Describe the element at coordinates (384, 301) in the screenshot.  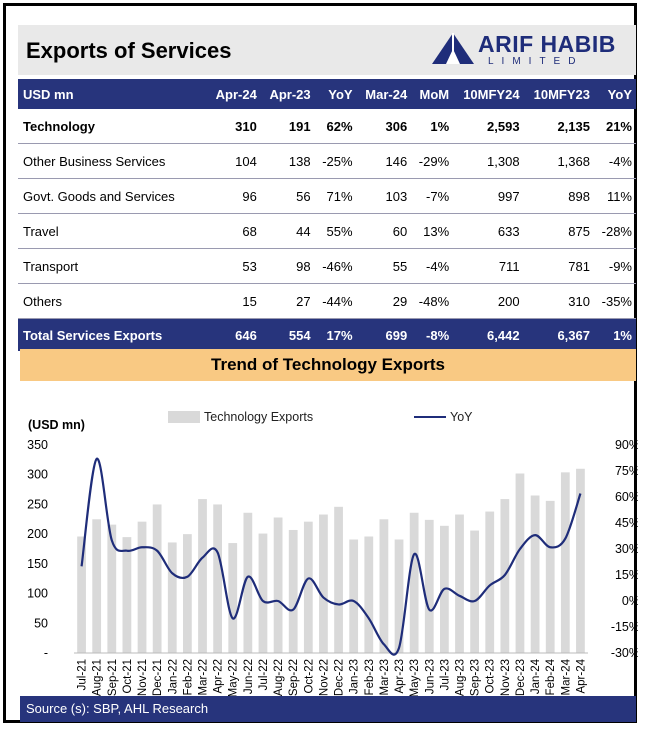
I see `table-cell: 29` at that location.